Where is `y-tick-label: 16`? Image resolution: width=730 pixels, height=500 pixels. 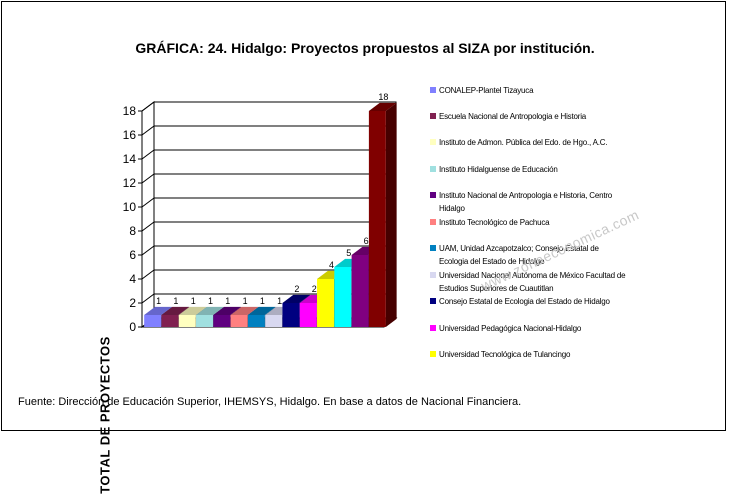
y-tick-label: 16 is located at coordinates (130, 135).